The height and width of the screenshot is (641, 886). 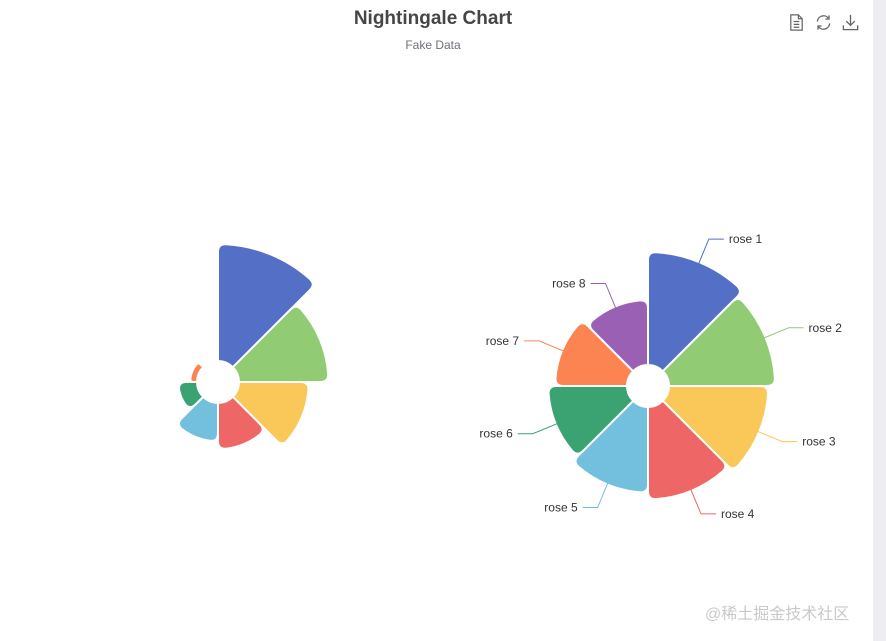 I want to click on slice-label: rose 2, so click(x=826, y=328).